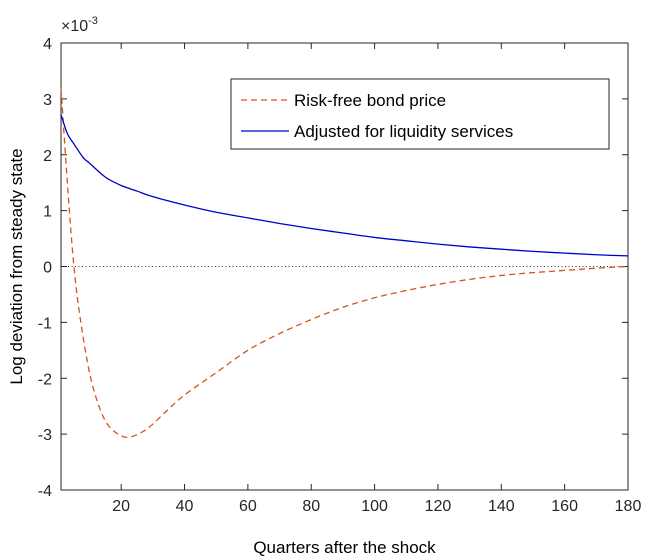 The width and height of the screenshot is (646, 558). Describe the element at coordinates (403, 131) in the screenshot. I see `legend-label-adjusted: Adjusted for liquidity services` at that location.